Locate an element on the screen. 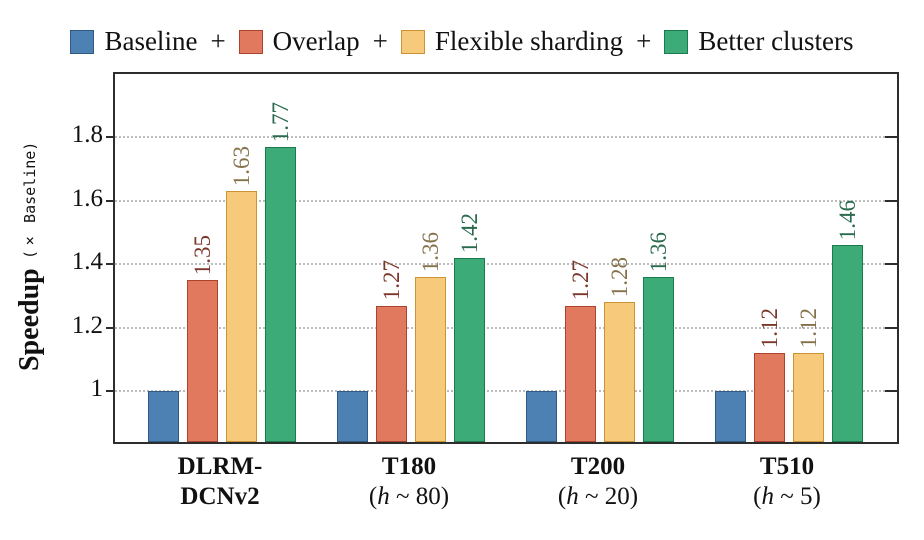 The height and width of the screenshot is (540, 924). legend-swatch-better-clusters is located at coordinates (676, 41).